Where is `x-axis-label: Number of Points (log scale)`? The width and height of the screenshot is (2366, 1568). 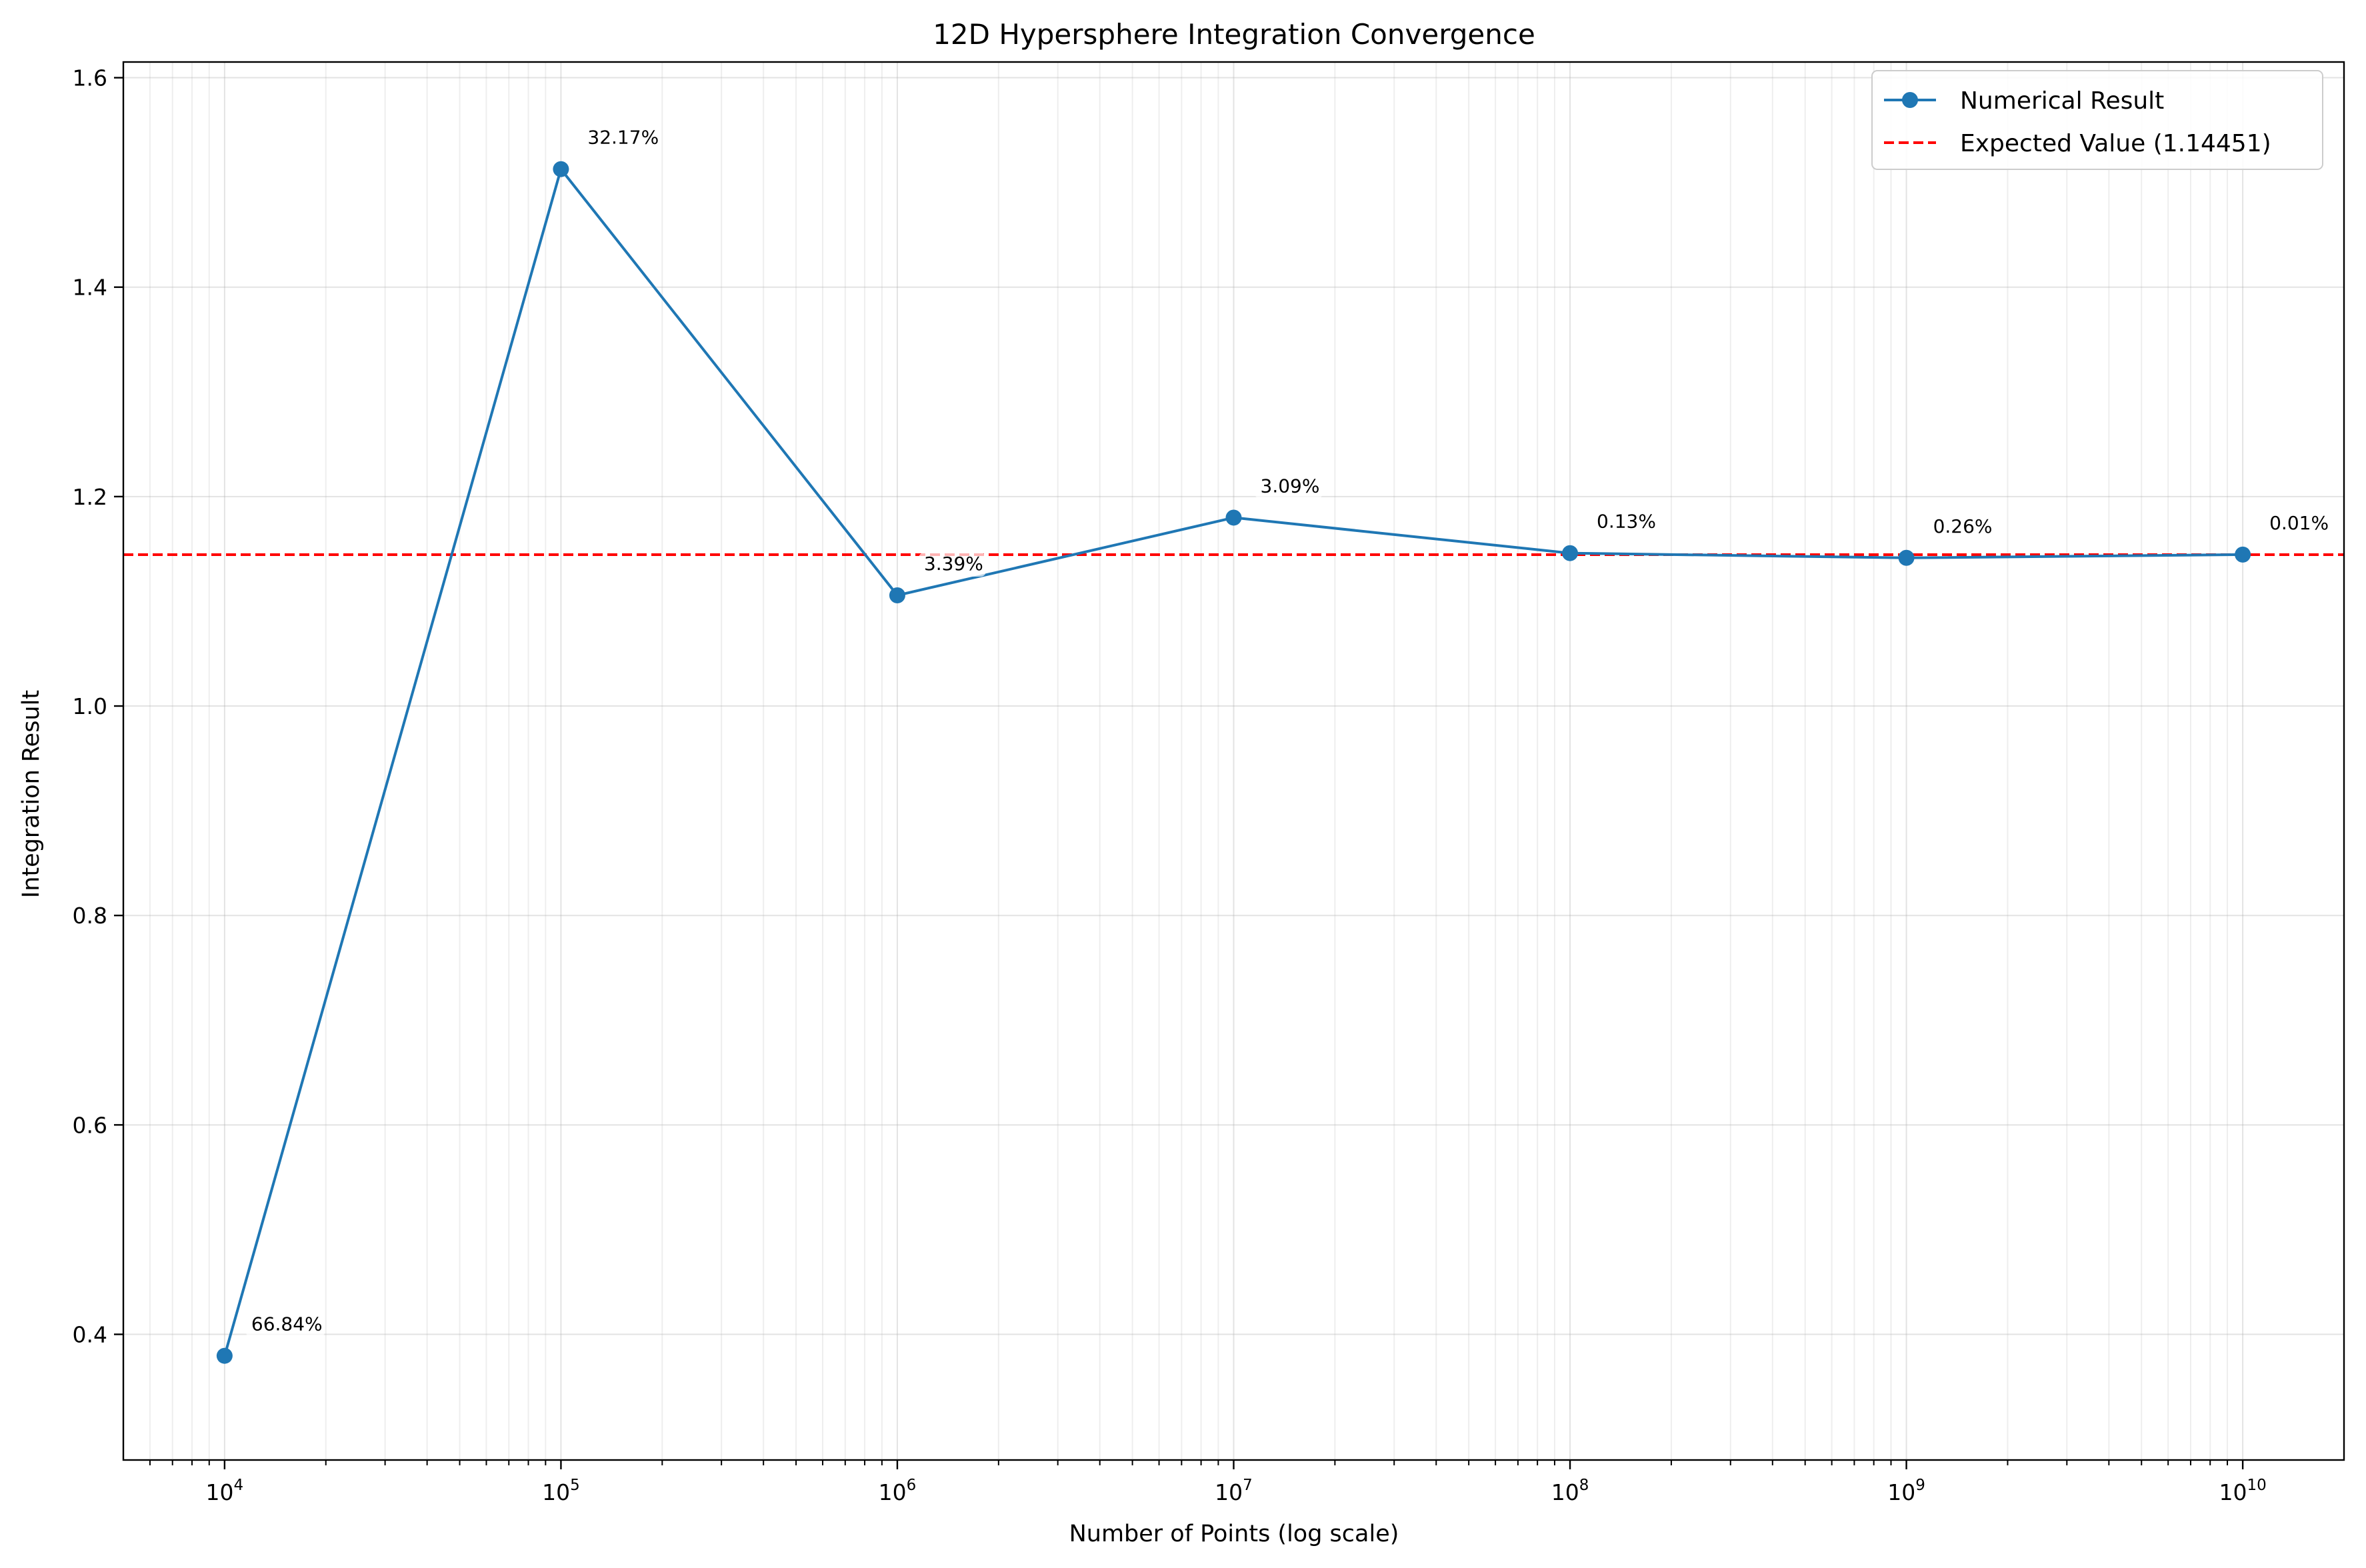 x-axis-label: Number of Points (log scale) is located at coordinates (1234, 1534).